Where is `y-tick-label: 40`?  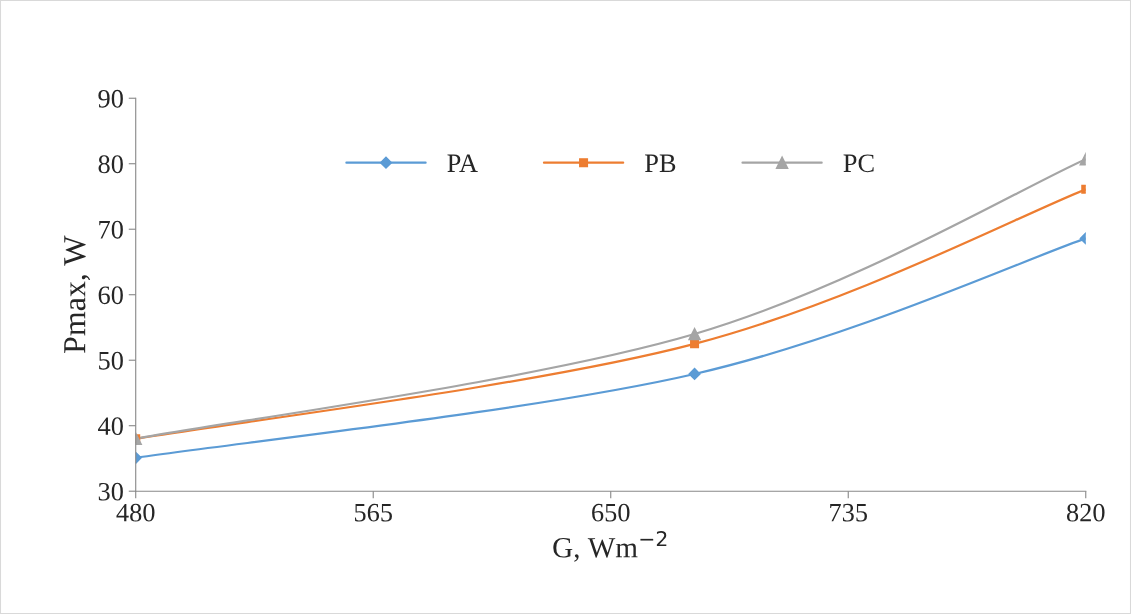
y-tick-label: 40 is located at coordinates (110, 426).